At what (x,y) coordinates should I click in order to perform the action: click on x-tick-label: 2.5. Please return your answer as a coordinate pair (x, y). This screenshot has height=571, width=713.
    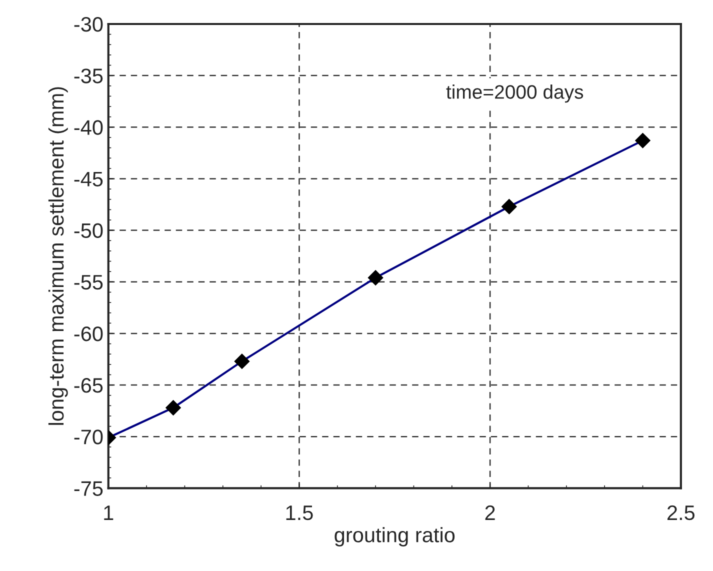
    Looking at the image, I should click on (681, 512).